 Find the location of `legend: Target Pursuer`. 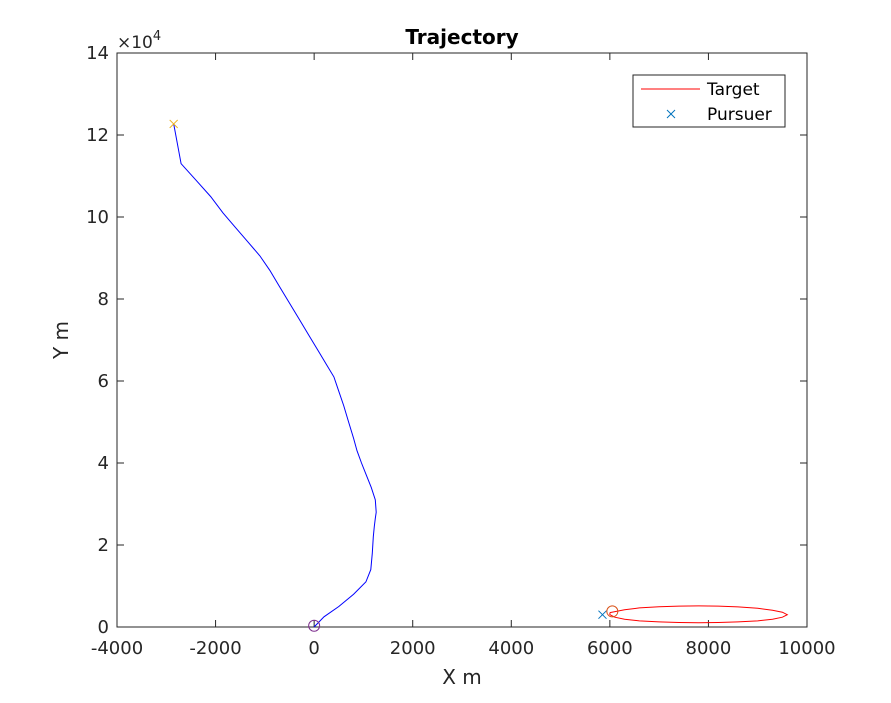

legend: Target Pursuer is located at coordinates (709, 101).